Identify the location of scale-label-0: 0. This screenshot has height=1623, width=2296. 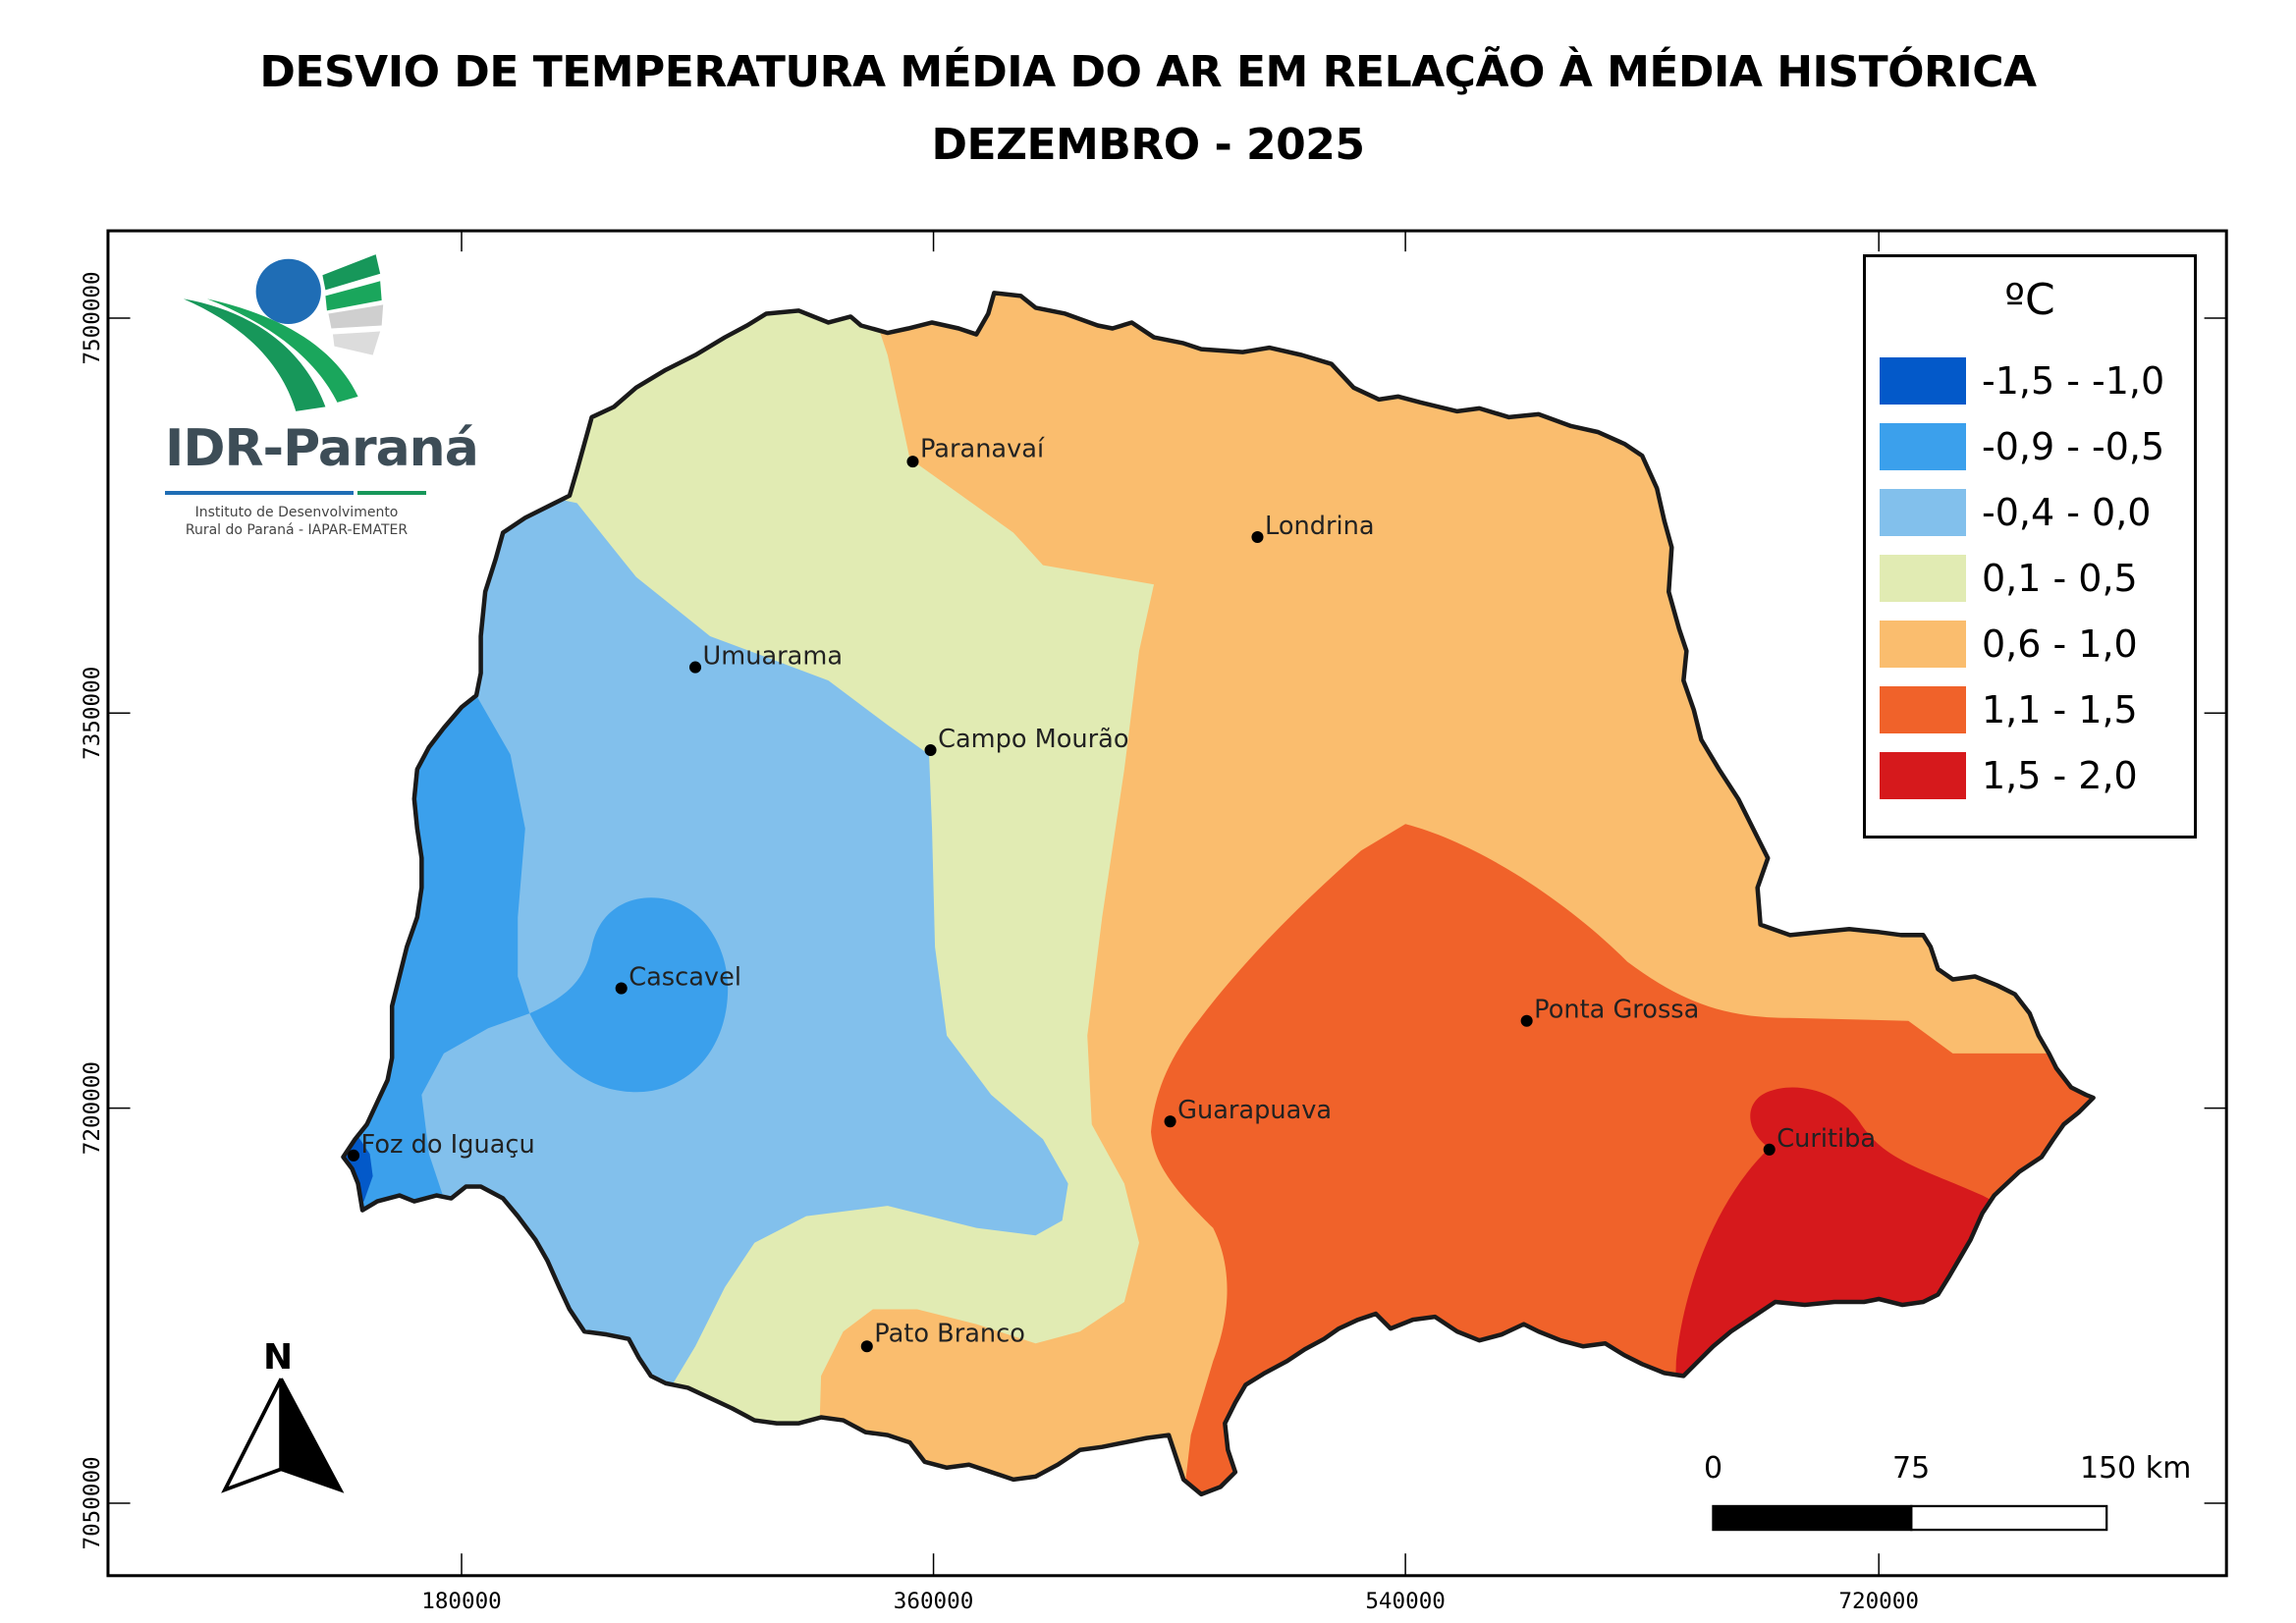
(1713, 1468).